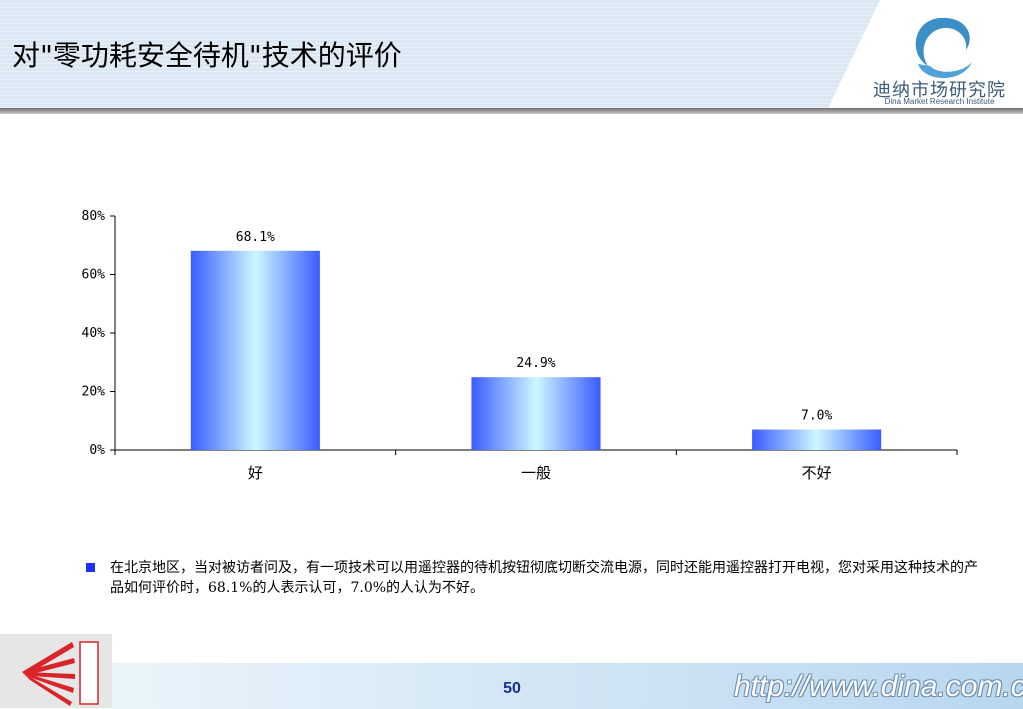 The width and height of the screenshot is (1023, 709). I want to click on y-tick-label: 60%, so click(94, 275).